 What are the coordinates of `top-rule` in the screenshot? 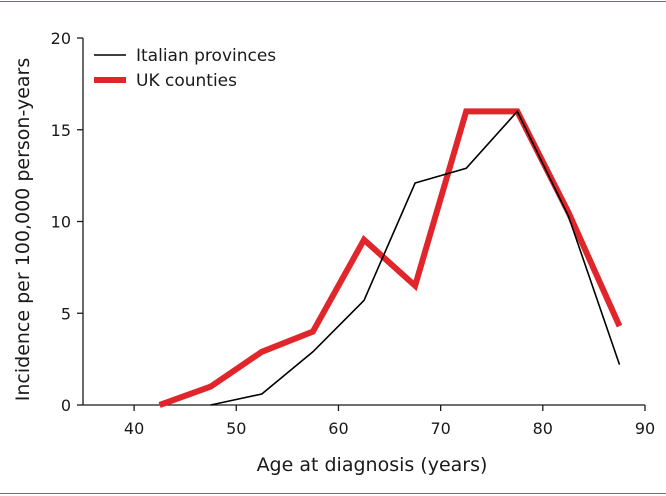 It's located at (333, 1).